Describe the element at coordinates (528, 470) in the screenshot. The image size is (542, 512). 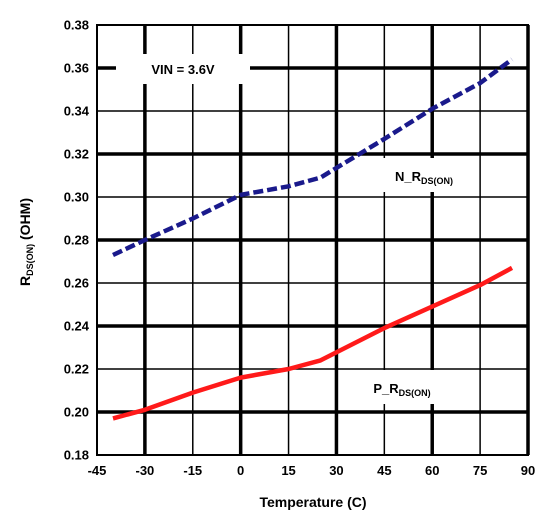
I see `x-tick-label: 90` at that location.